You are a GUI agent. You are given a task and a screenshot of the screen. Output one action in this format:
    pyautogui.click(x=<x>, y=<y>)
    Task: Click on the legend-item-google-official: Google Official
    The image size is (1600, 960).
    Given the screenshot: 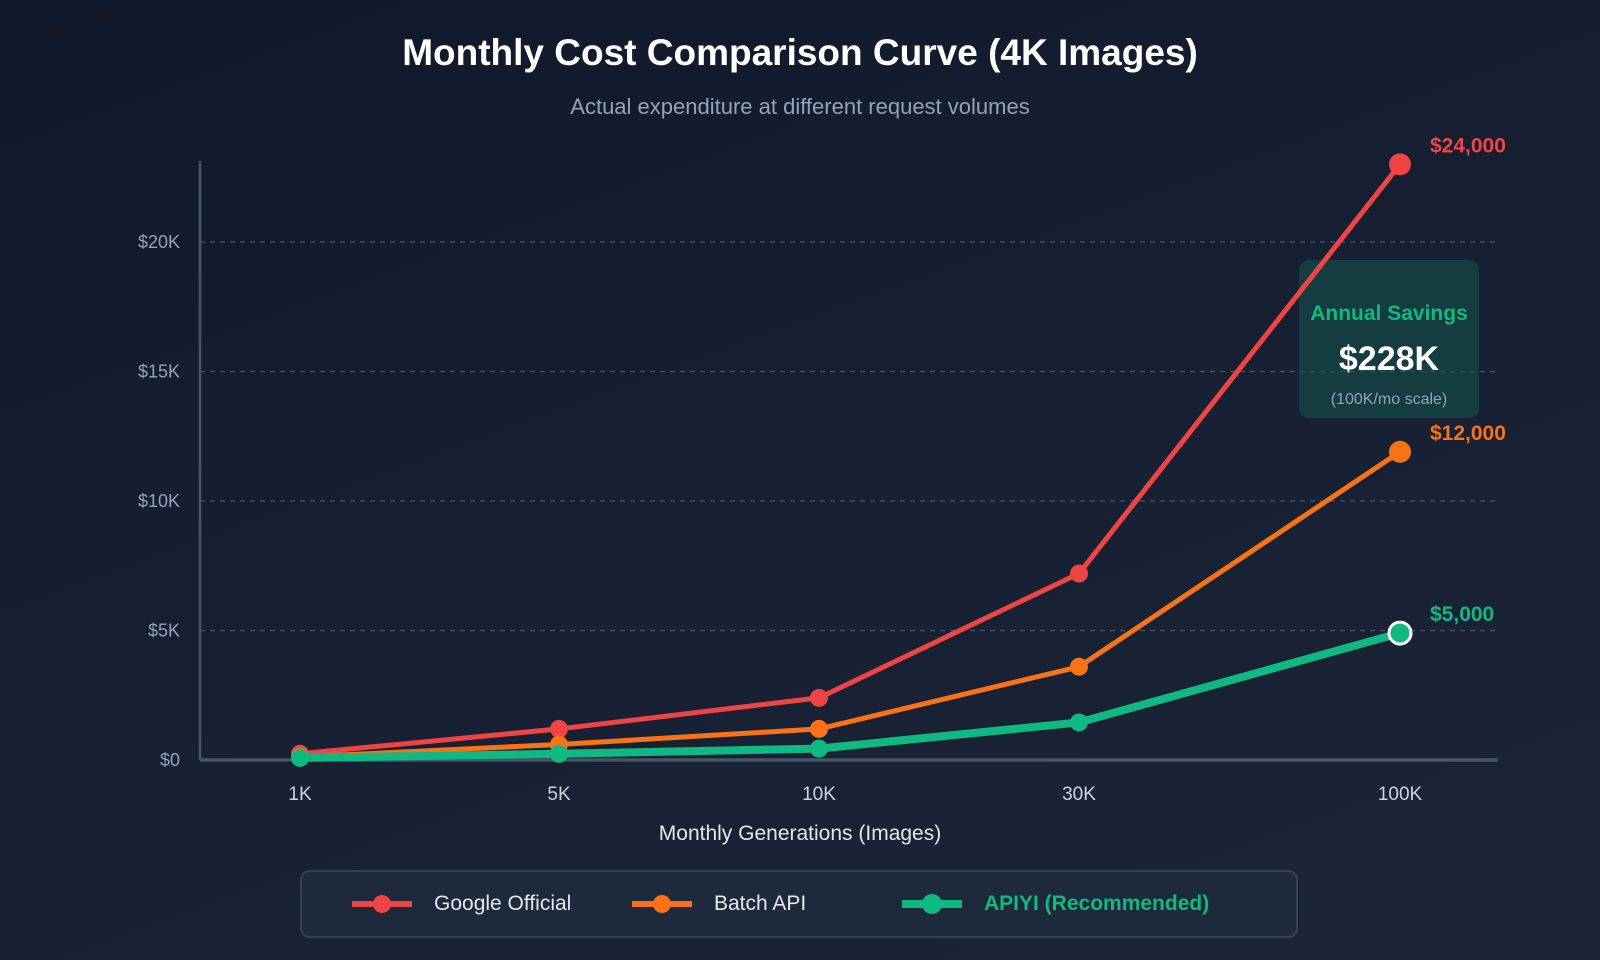 What is the action you would take?
    pyautogui.click(x=461, y=904)
    